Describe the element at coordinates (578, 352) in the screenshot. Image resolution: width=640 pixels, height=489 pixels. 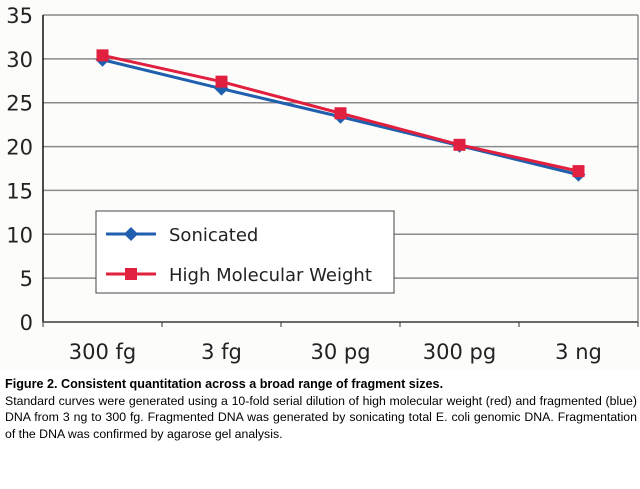
I see `x-tick-label-4: 3 ng` at that location.